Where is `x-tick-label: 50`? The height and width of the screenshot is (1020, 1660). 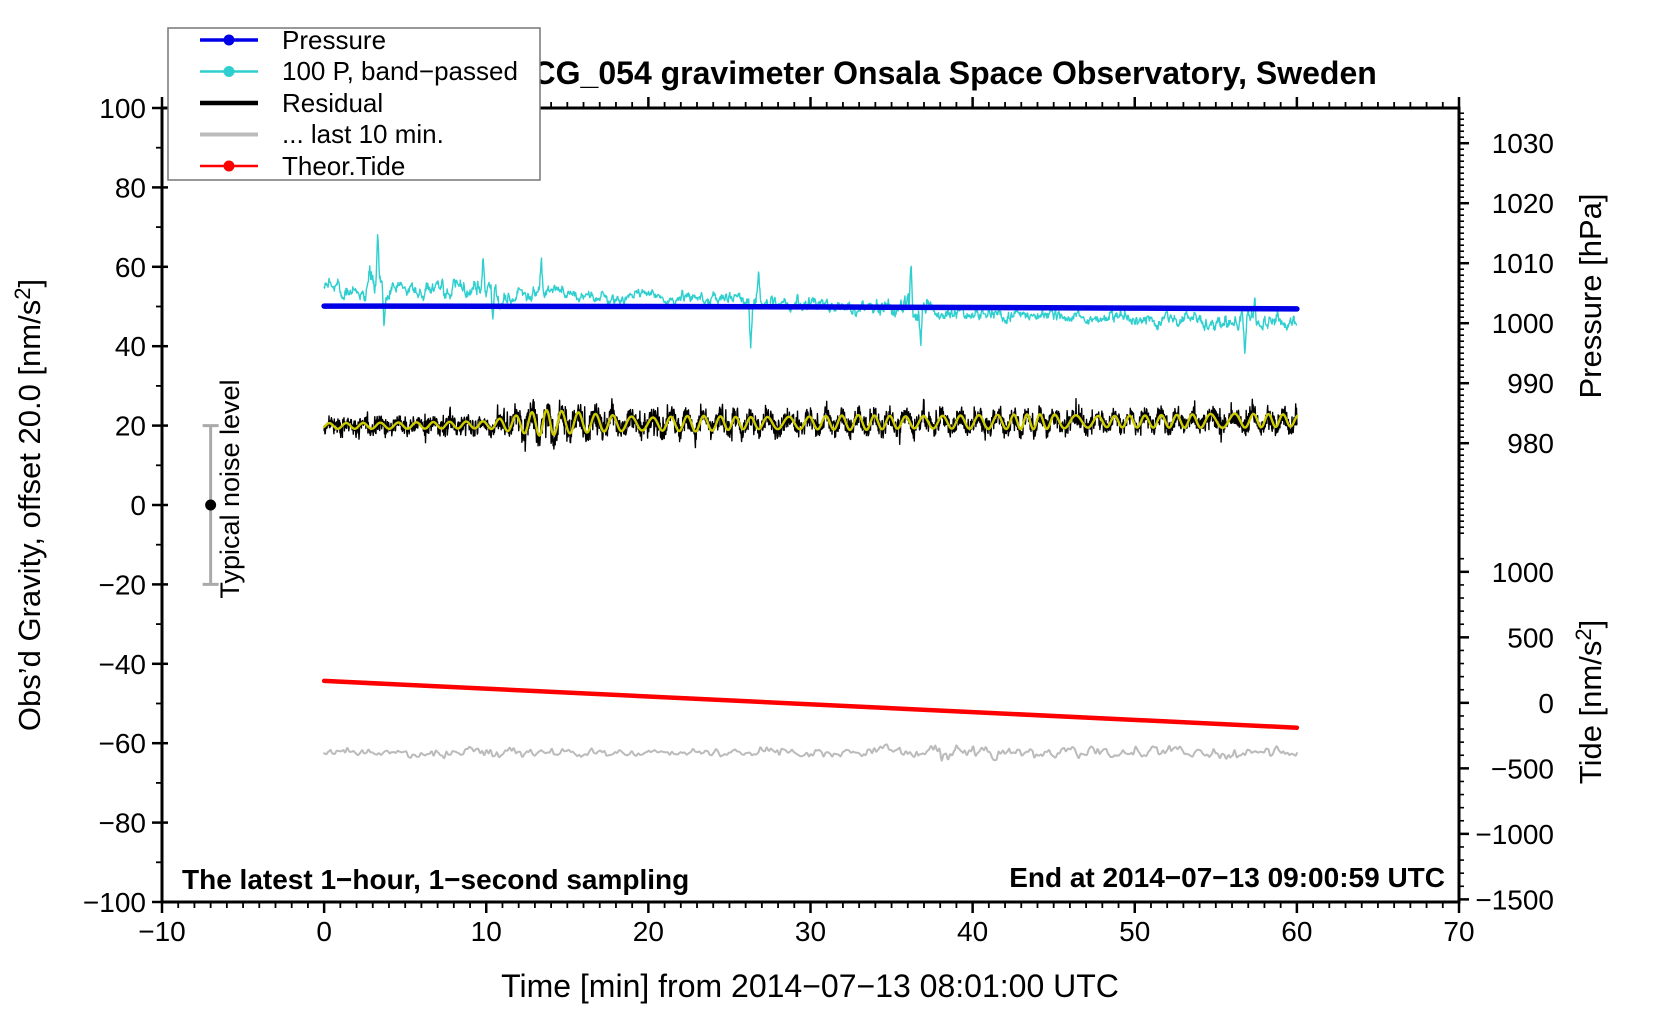 x-tick-label: 50 is located at coordinates (1134, 931).